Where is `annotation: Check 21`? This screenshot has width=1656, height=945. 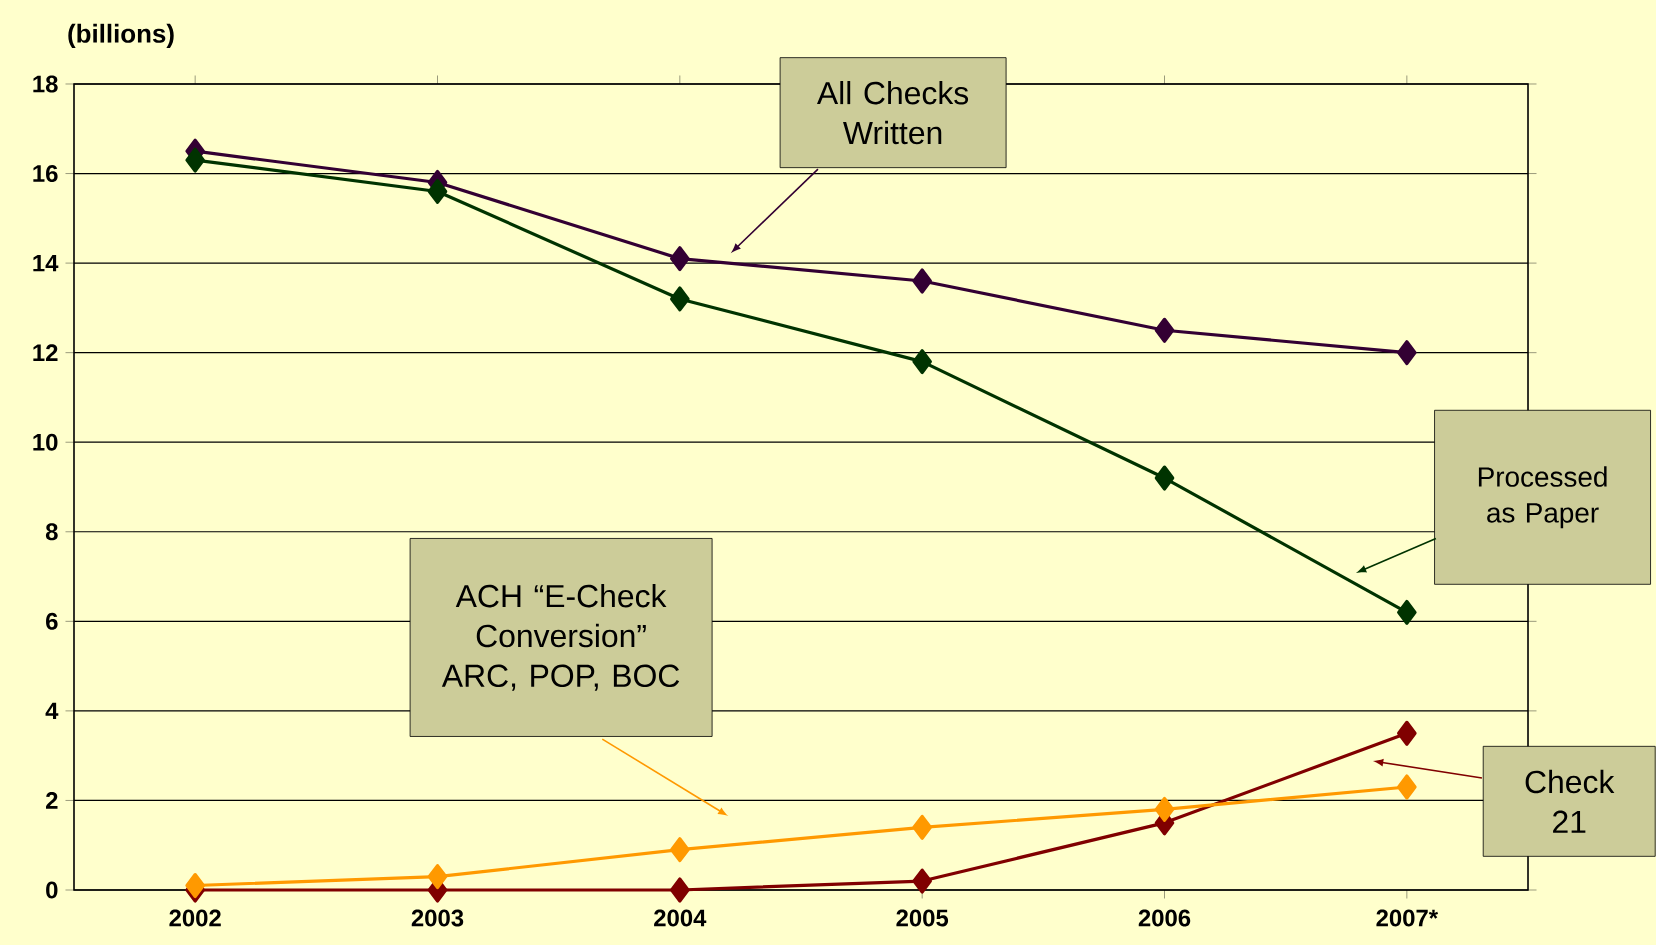 annotation: Check 21 is located at coordinates (1570, 801).